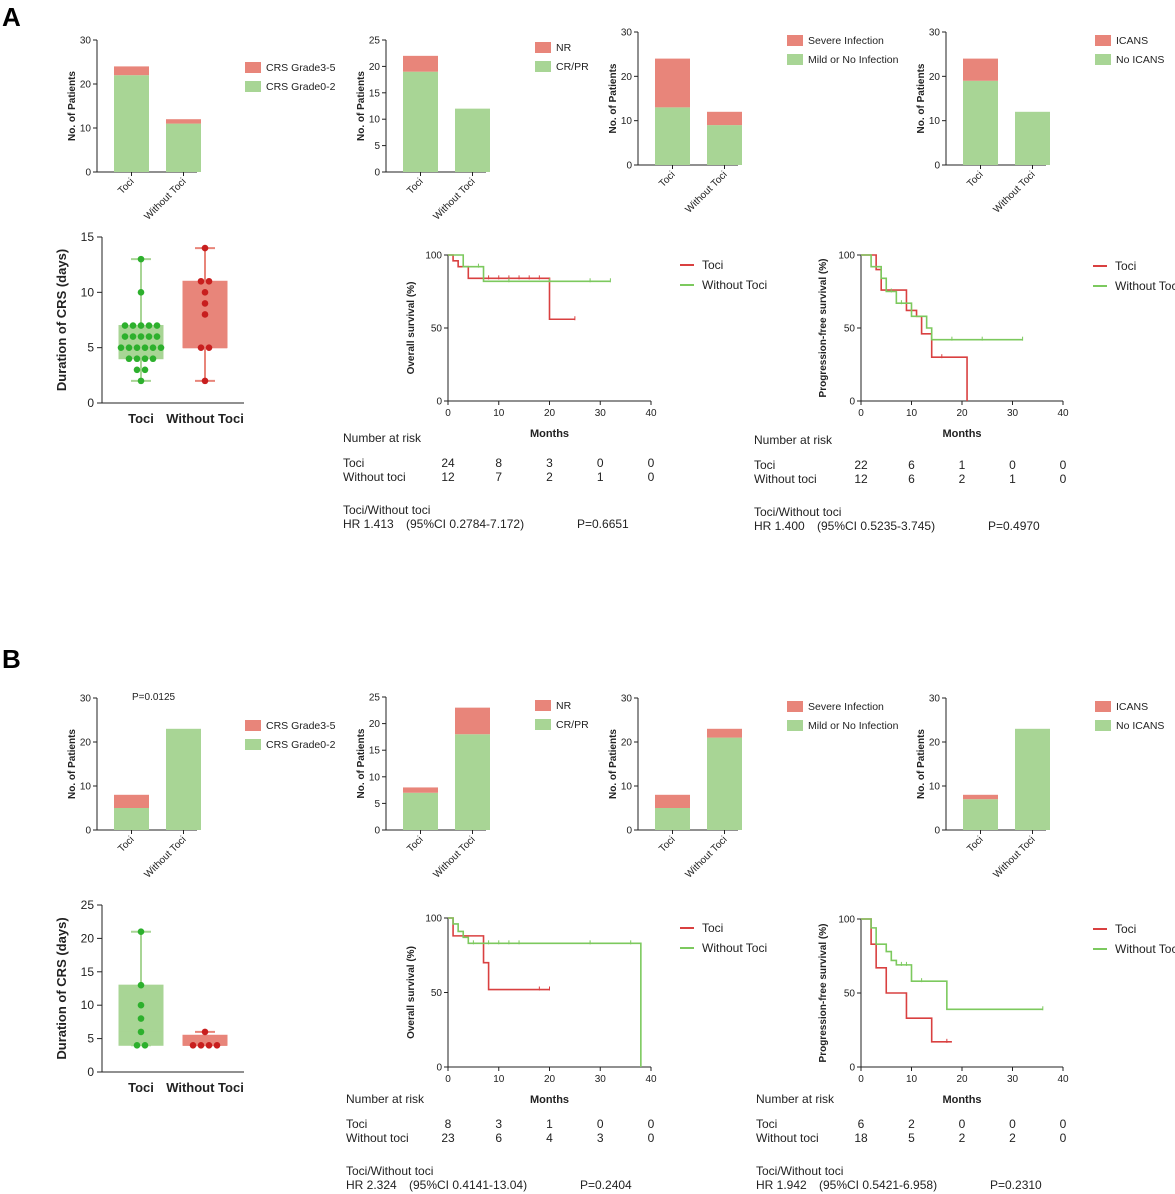 The image size is (1175, 1194). Describe the element at coordinates (411, 328) in the screenshot. I see `y-axis-label: Overall survival (%)` at that location.